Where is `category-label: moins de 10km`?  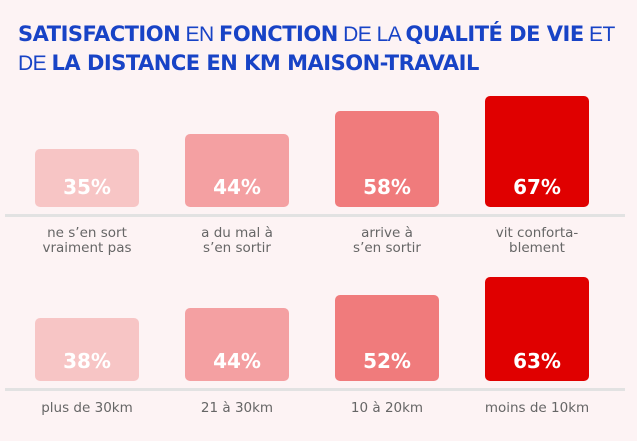 category-label: moins de 10km is located at coordinates (537, 408).